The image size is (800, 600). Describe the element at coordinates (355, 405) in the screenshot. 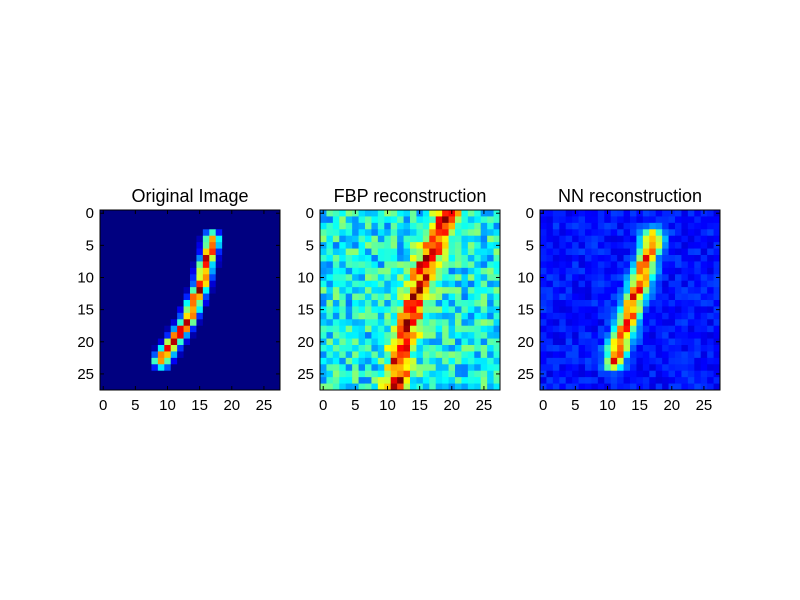

I see `x-tick-label: 5` at that location.